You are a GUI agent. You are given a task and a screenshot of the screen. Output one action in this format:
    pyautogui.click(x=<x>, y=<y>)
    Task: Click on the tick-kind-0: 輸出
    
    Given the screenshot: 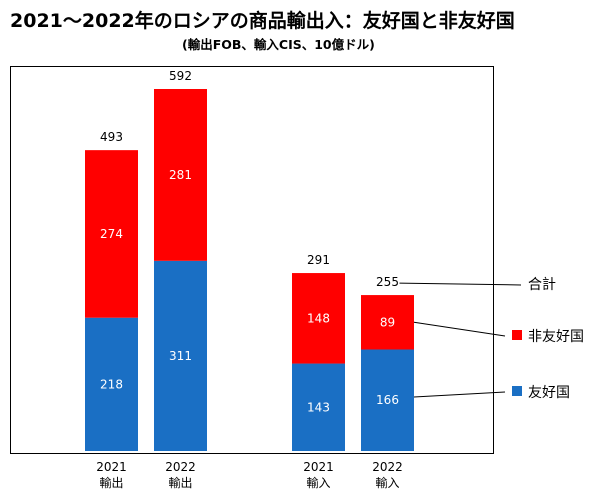 What is the action you would take?
    pyautogui.click(x=111, y=482)
    